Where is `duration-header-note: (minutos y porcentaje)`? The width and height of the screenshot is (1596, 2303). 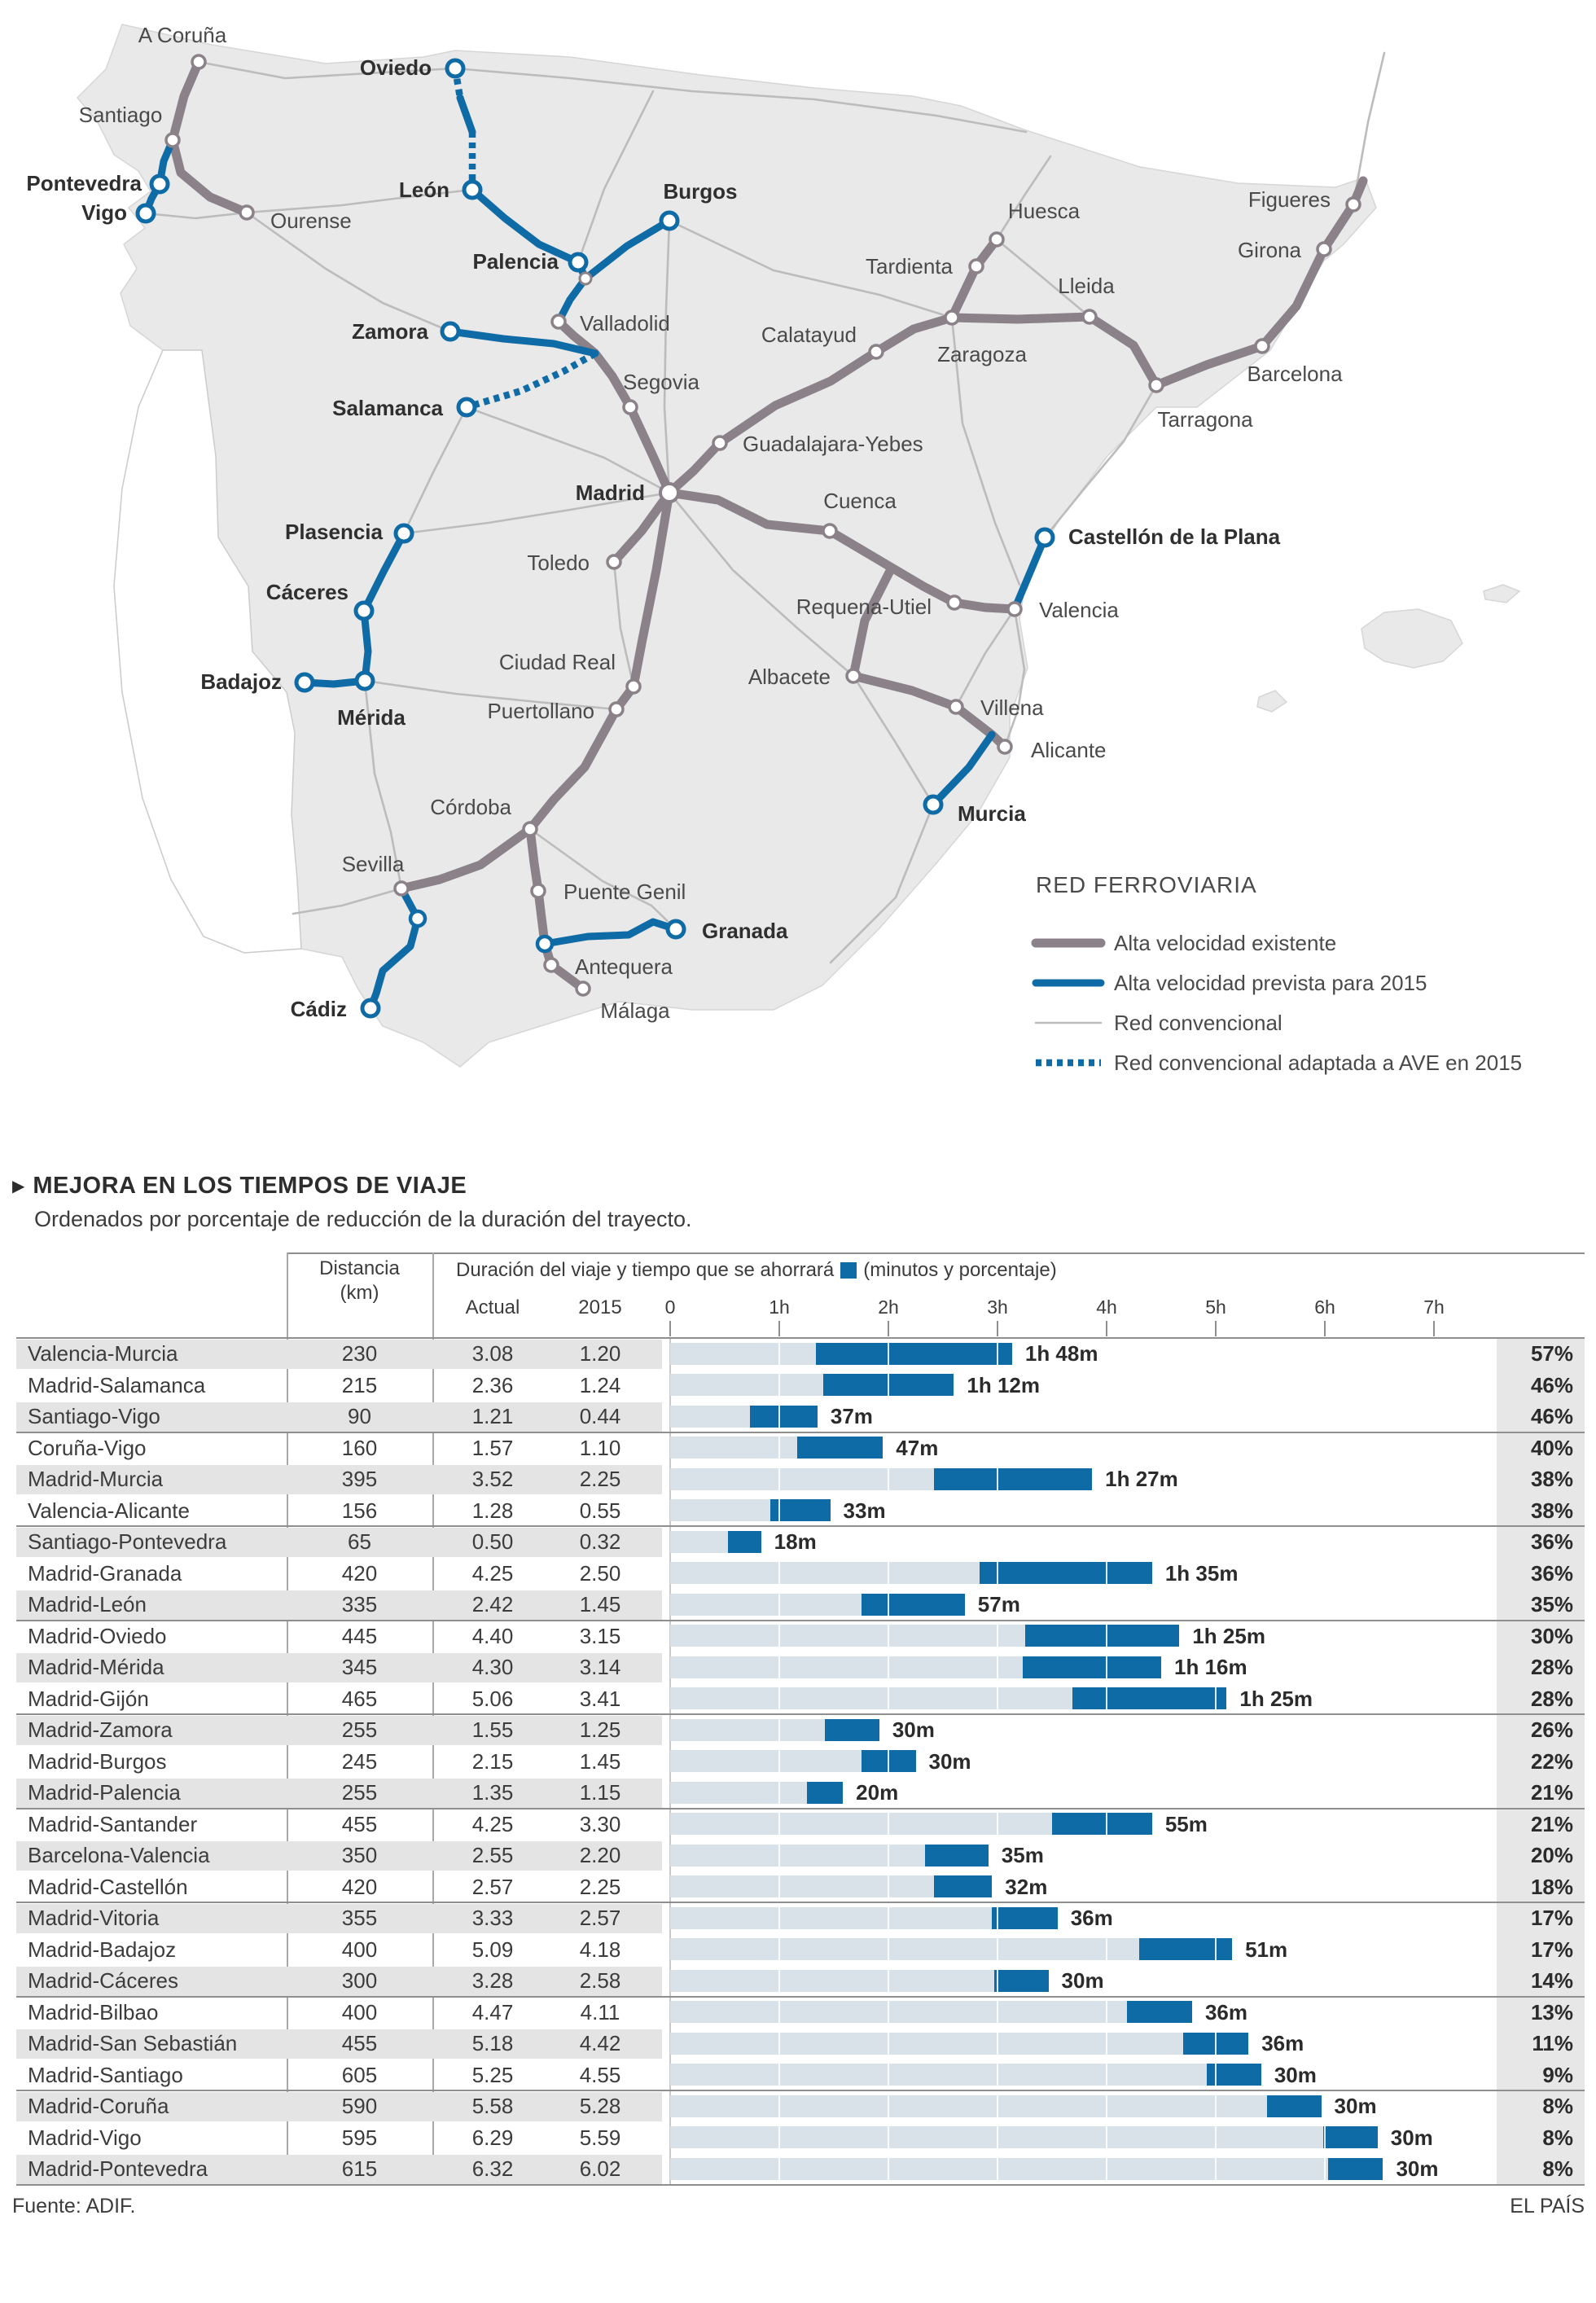
duration-header-note: (minutos y porcentaje) is located at coordinates (960, 1270).